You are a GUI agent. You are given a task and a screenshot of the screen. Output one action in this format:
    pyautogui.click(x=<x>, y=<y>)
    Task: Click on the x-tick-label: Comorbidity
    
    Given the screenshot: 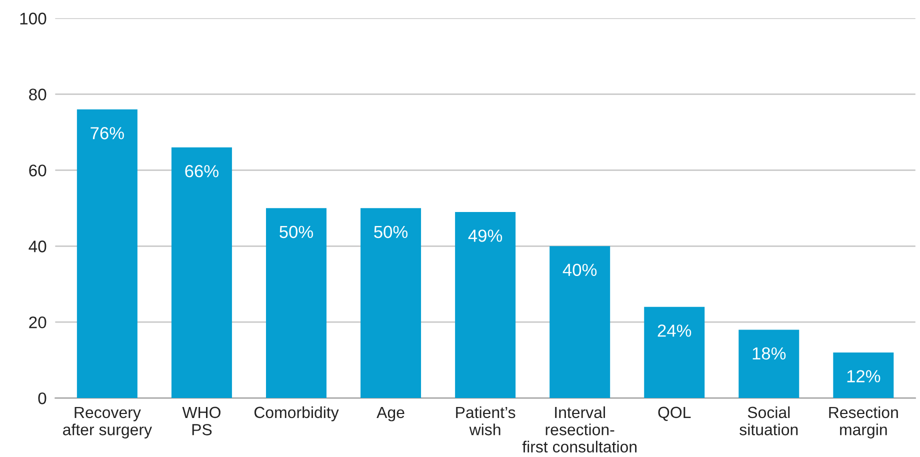 What is the action you would take?
    pyautogui.click(x=296, y=414)
    